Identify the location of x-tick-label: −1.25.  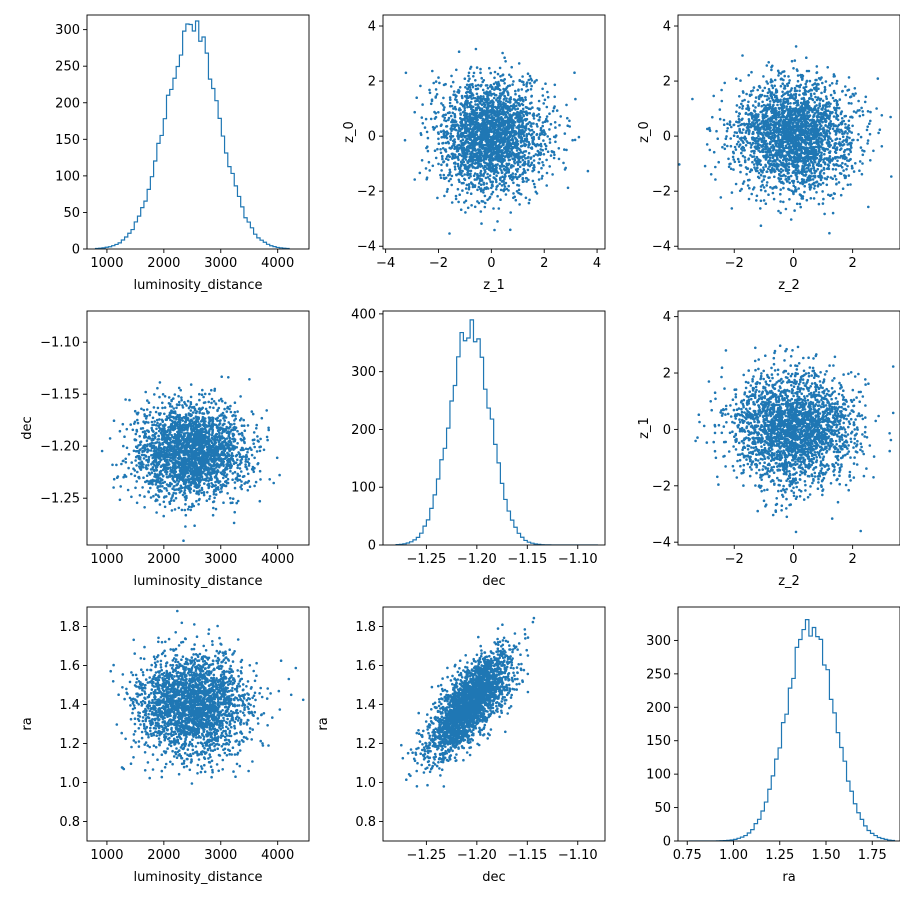
(426, 559).